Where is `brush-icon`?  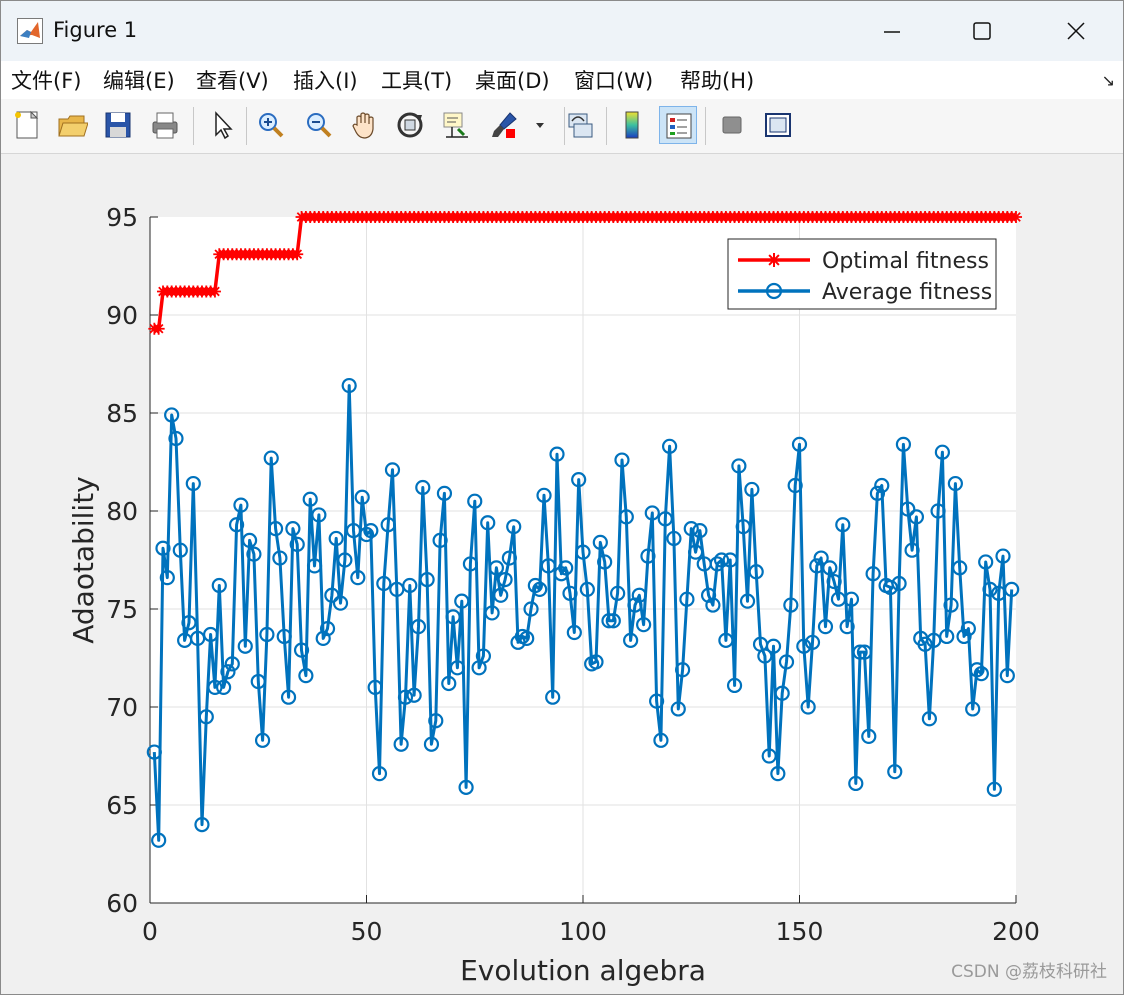 brush-icon is located at coordinates (504, 125).